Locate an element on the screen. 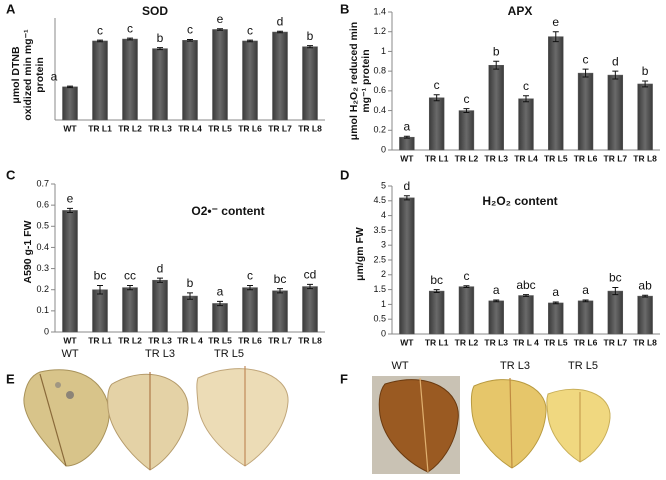  panel-letter: A is located at coordinates (11, 8).